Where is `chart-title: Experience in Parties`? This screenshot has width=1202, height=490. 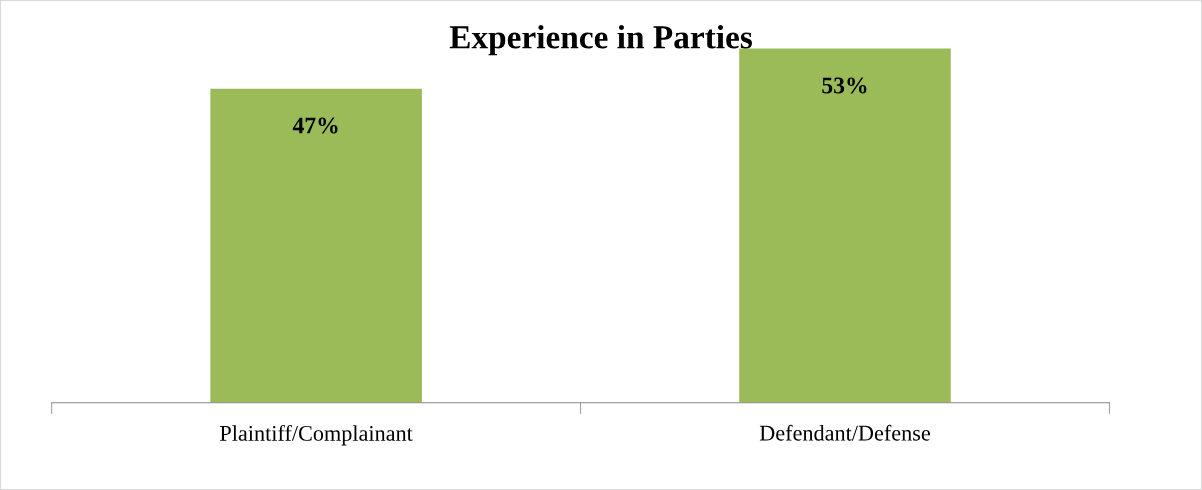 chart-title: Experience in Parties is located at coordinates (600, 40).